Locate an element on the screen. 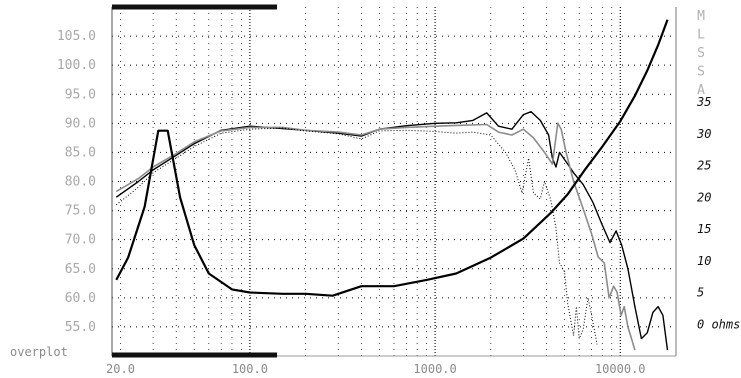  left-tick-label: 80.0 is located at coordinates (80, 182).